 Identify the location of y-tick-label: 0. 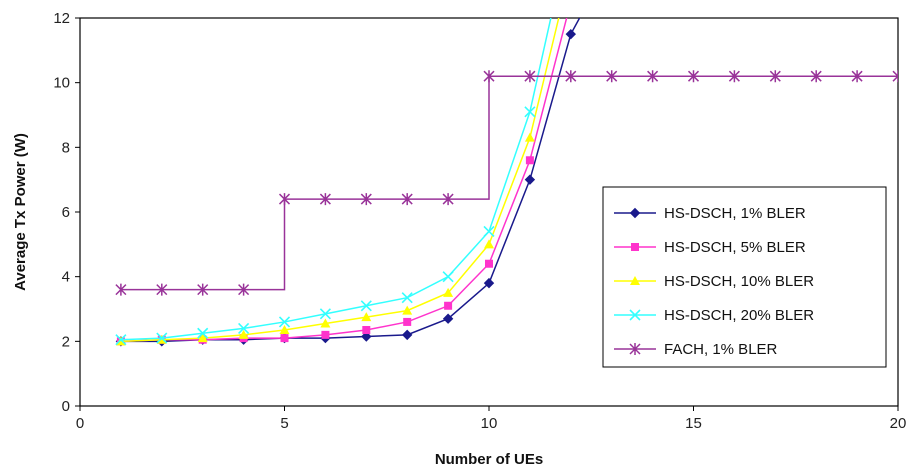
(66, 406).